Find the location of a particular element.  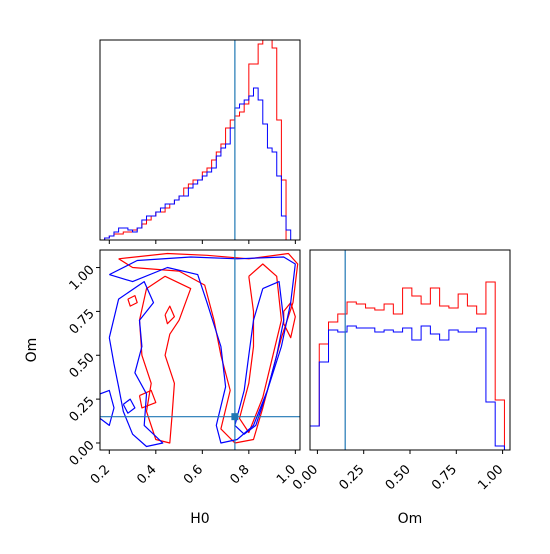

hist-Om-xtick-label: 1.00 is located at coordinates (490, 477).